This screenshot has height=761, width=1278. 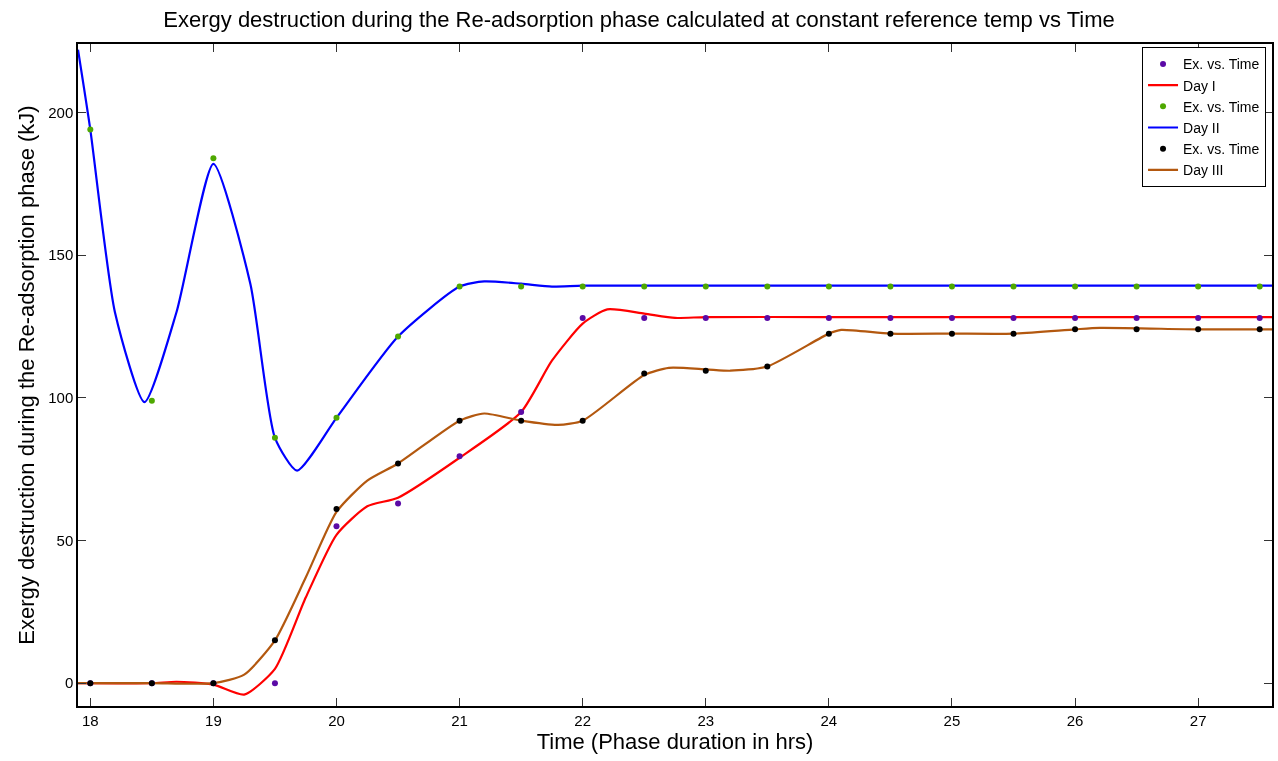 I want to click on y-tick-label: 50, so click(x=65, y=540).